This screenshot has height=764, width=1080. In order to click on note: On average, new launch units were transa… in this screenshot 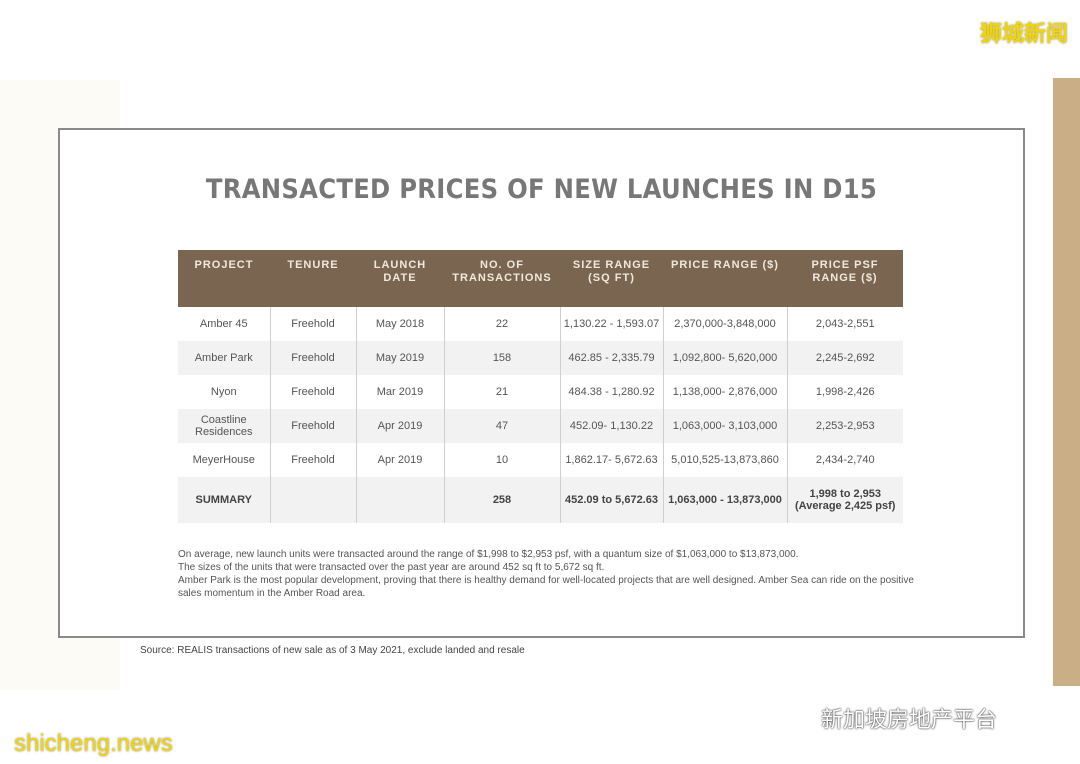, I will do `click(488, 554)`.